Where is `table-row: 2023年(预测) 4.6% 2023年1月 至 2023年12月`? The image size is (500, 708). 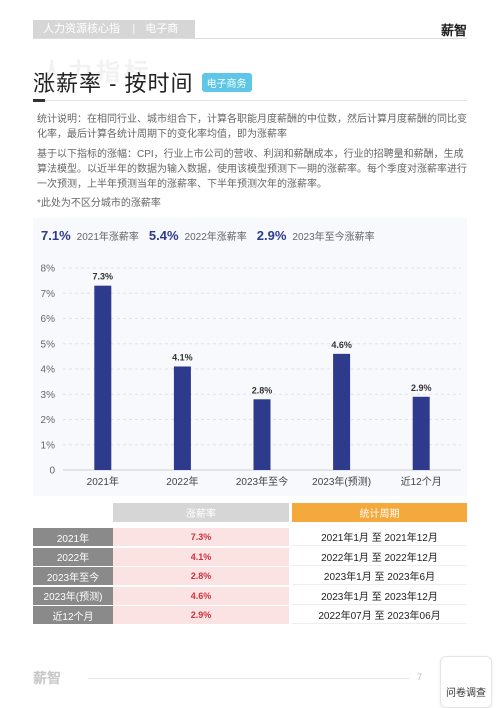 table-row: 2023年(预测) 4.6% 2023年1月 至 2023年12月 is located at coordinates (250, 595).